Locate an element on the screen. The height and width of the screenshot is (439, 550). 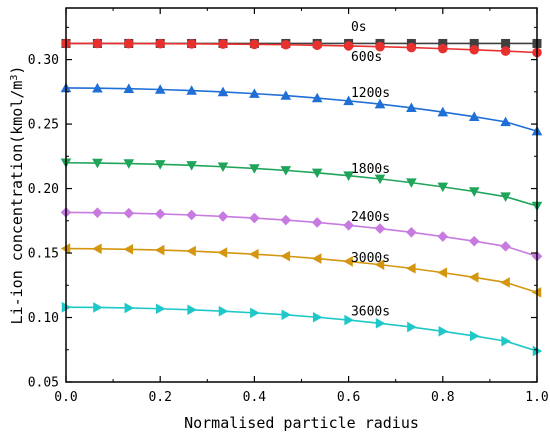
y-axis-title: Li-ion concentration(kmol/m3) is located at coordinates (17, 195).